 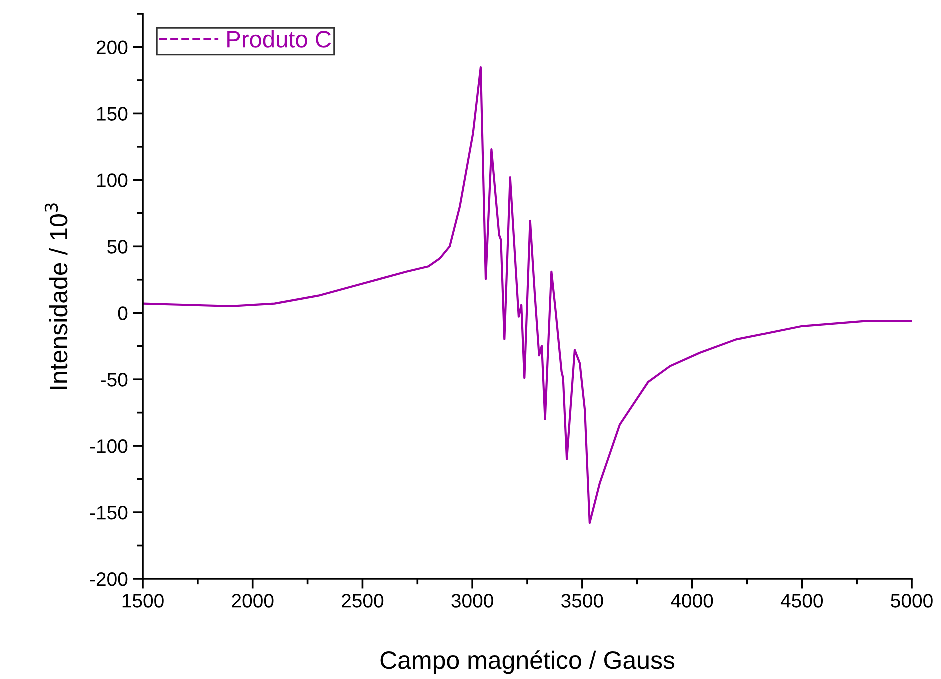 I want to click on legend-label: Produto C, so click(x=280, y=39).